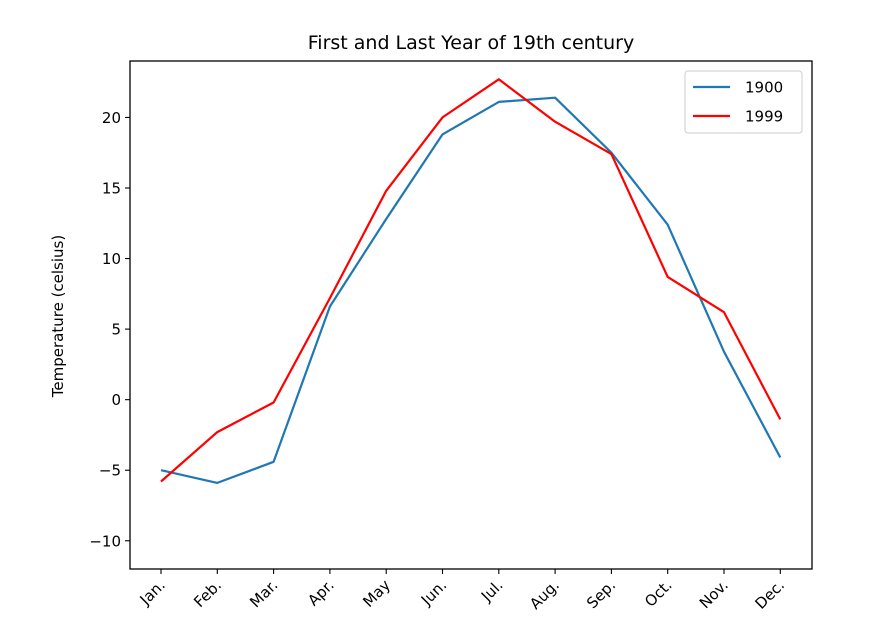 The width and height of the screenshot is (888, 642). I want to click on y-tick-label: −5, so click(110, 471).